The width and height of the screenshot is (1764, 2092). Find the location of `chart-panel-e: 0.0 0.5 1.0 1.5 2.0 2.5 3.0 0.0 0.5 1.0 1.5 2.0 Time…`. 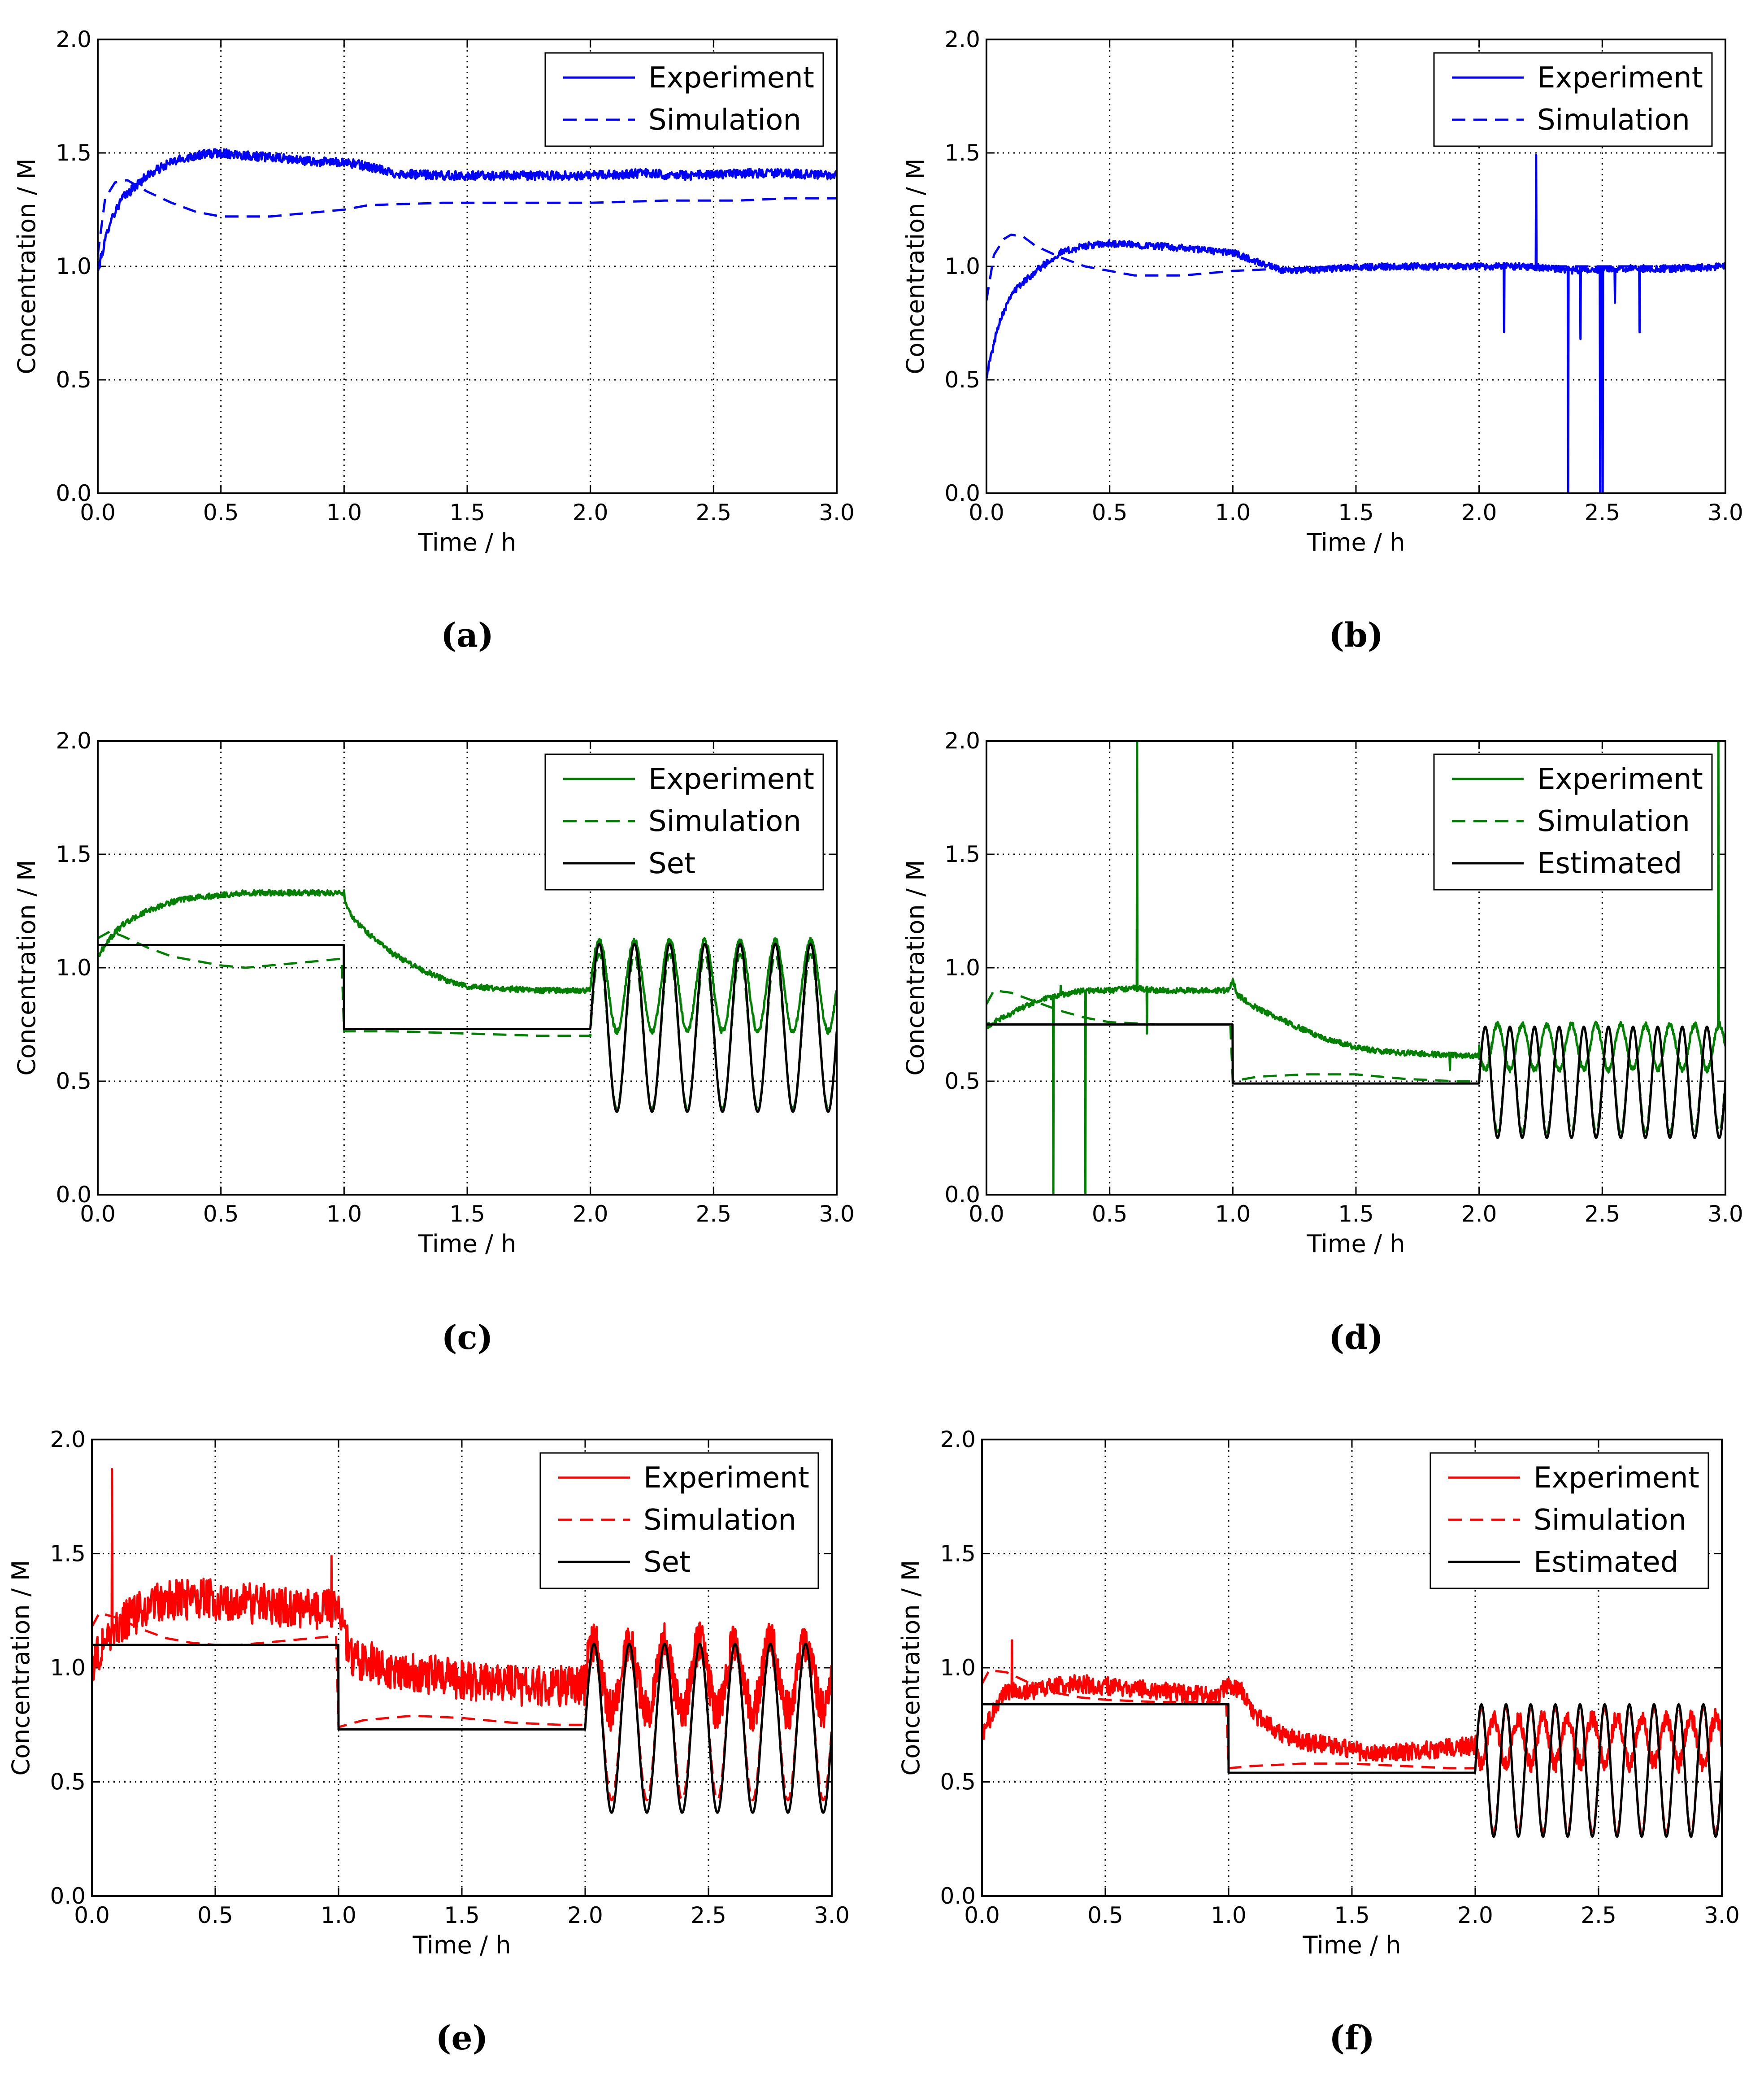

chart-panel-e: 0.0 0.5 1.0 1.5 2.0 2.5 3.0 0.0 0.5 1.0 1.5 2.0 Time… is located at coordinates (428, 1742).